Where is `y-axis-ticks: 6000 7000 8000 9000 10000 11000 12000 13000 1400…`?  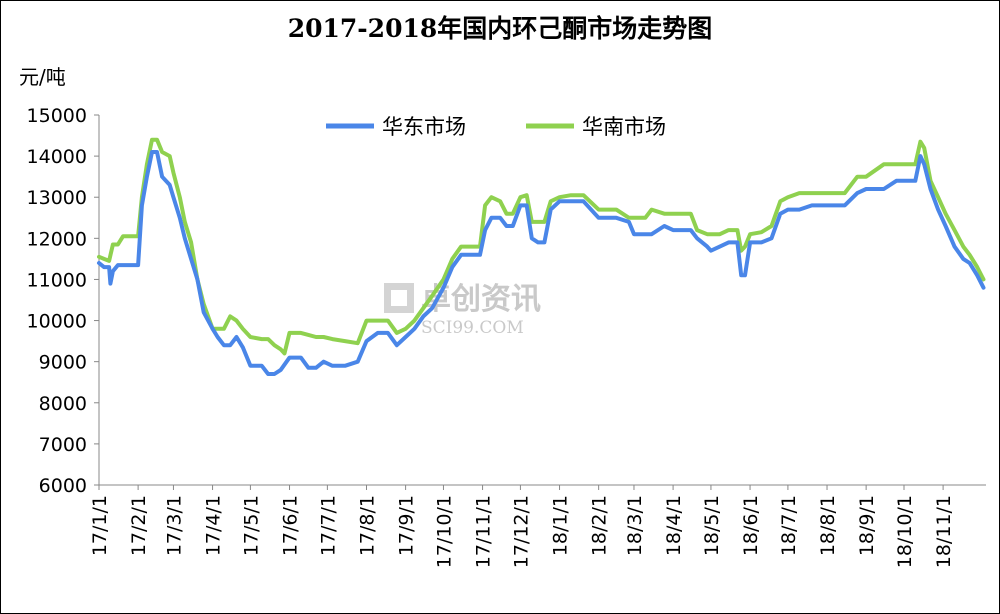
y-axis-ticks: 6000 7000 8000 9000 10000 11000 12000 13000 1400… is located at coordinates (63, 301).